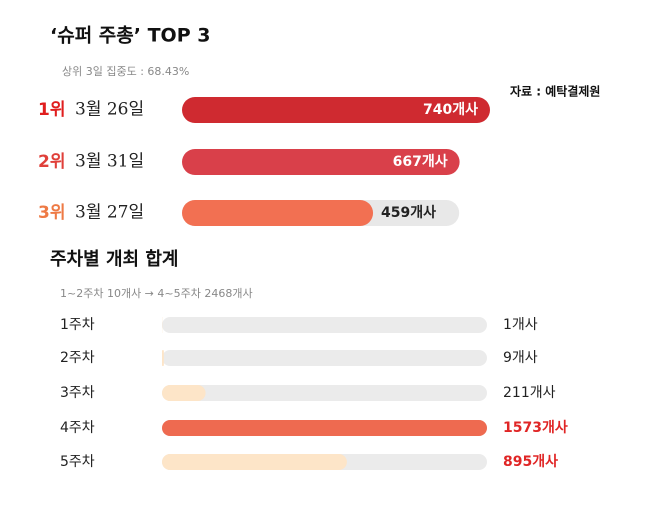 This screenshot has height=518, width=658. Describe the element at coordinates (51, 110) in the screenshot. I see `rank-label: 1위` at that location.